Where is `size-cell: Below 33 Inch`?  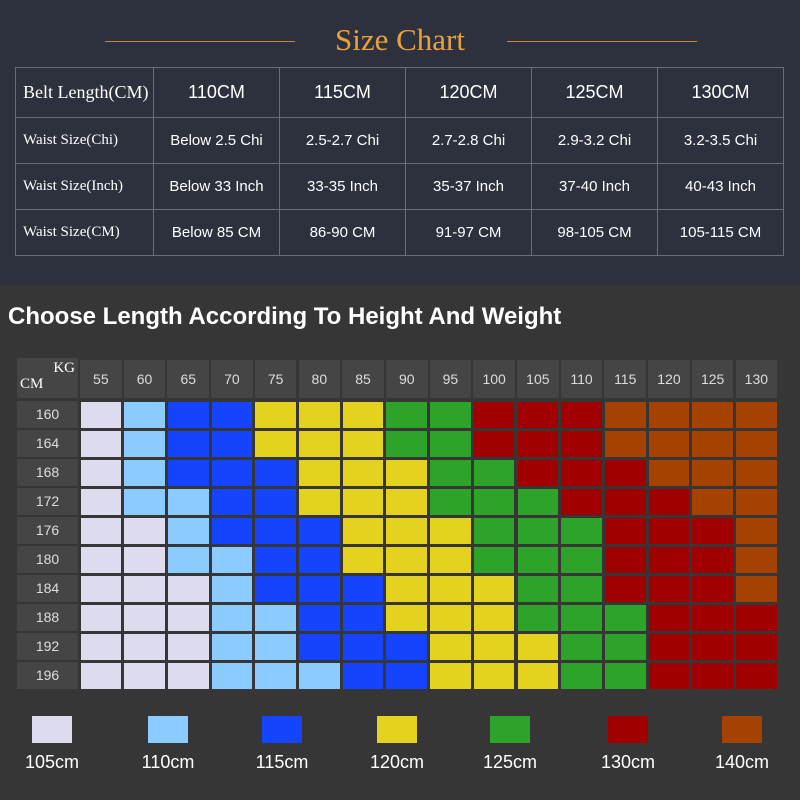 size-cell: Below 33 Inch is located at coordinates (216, 186).